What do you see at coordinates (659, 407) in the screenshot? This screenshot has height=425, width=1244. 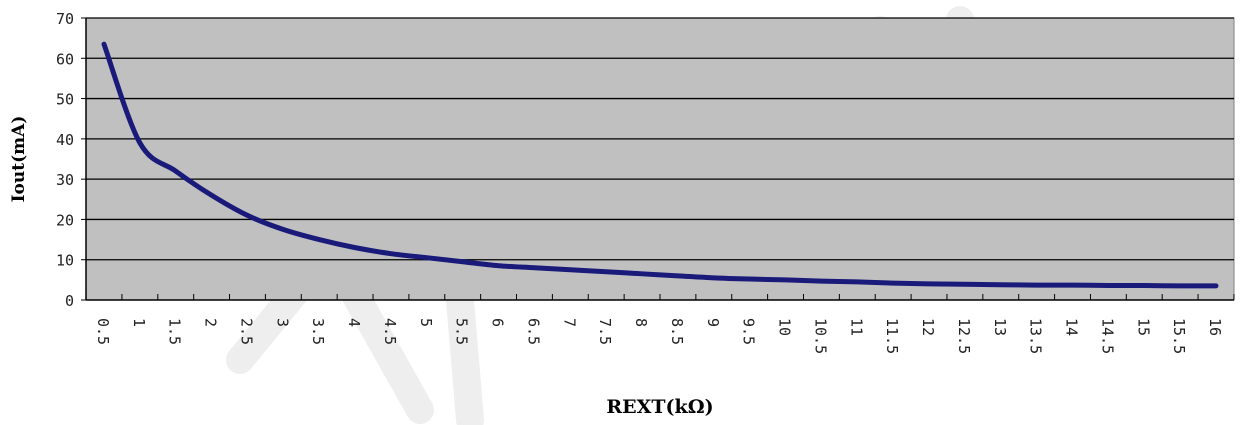 I see `x-axis-title: REXT(kΩ)` at bounding box center [659, 407].